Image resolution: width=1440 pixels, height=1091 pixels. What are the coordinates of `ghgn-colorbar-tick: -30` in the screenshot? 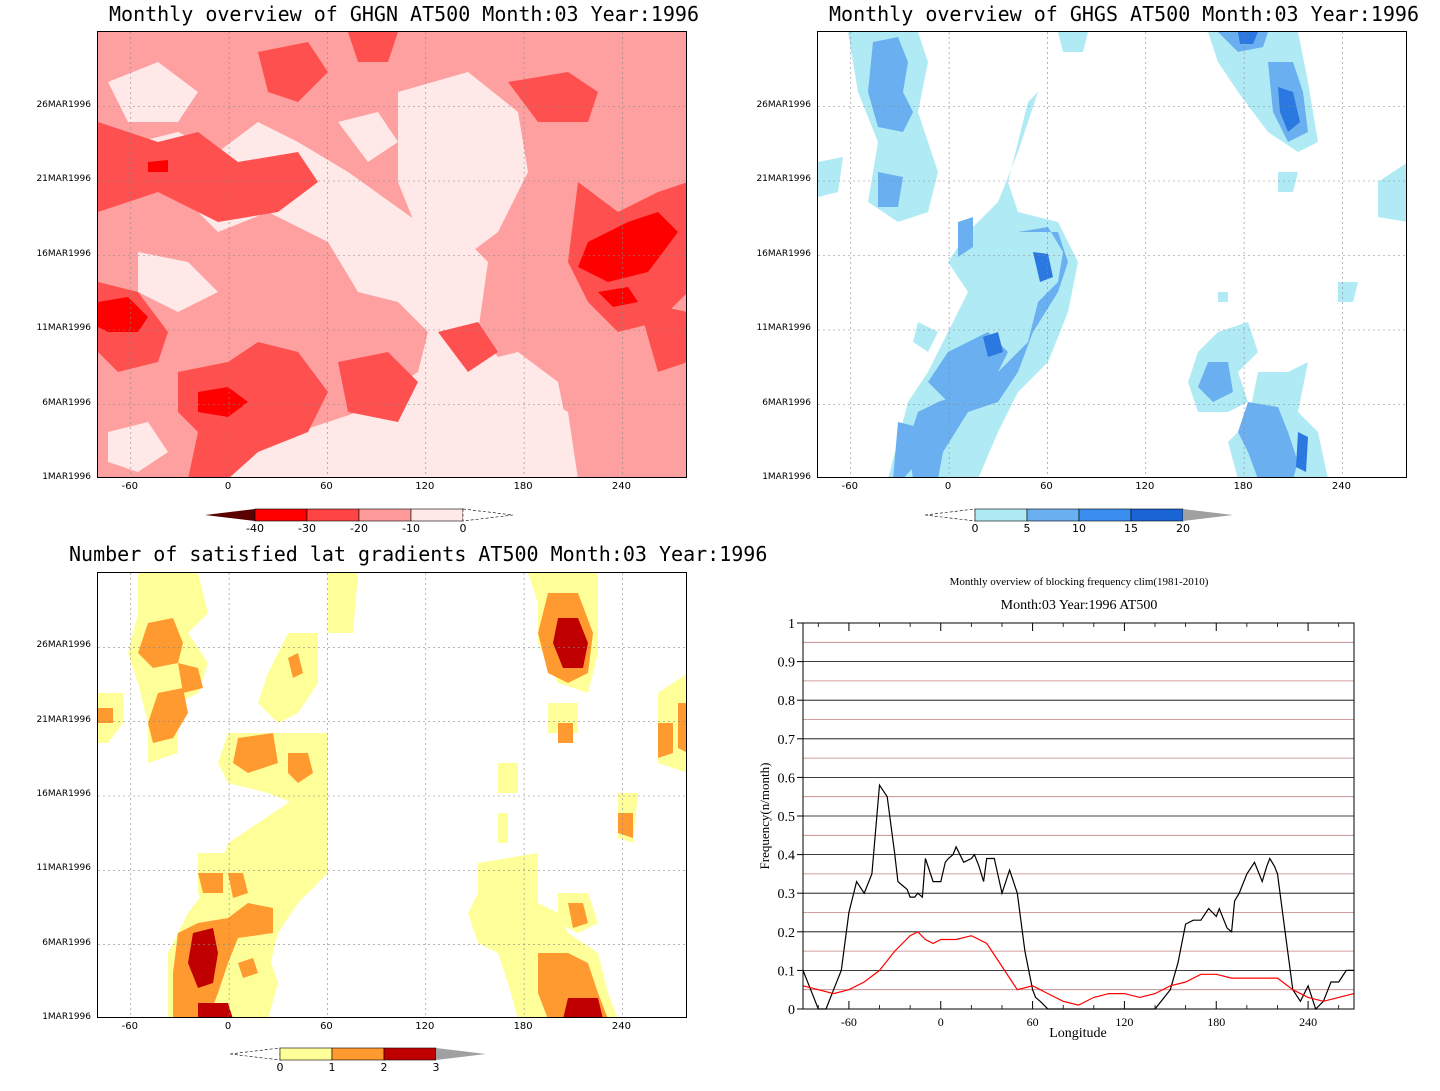 It's located at (307, 528).